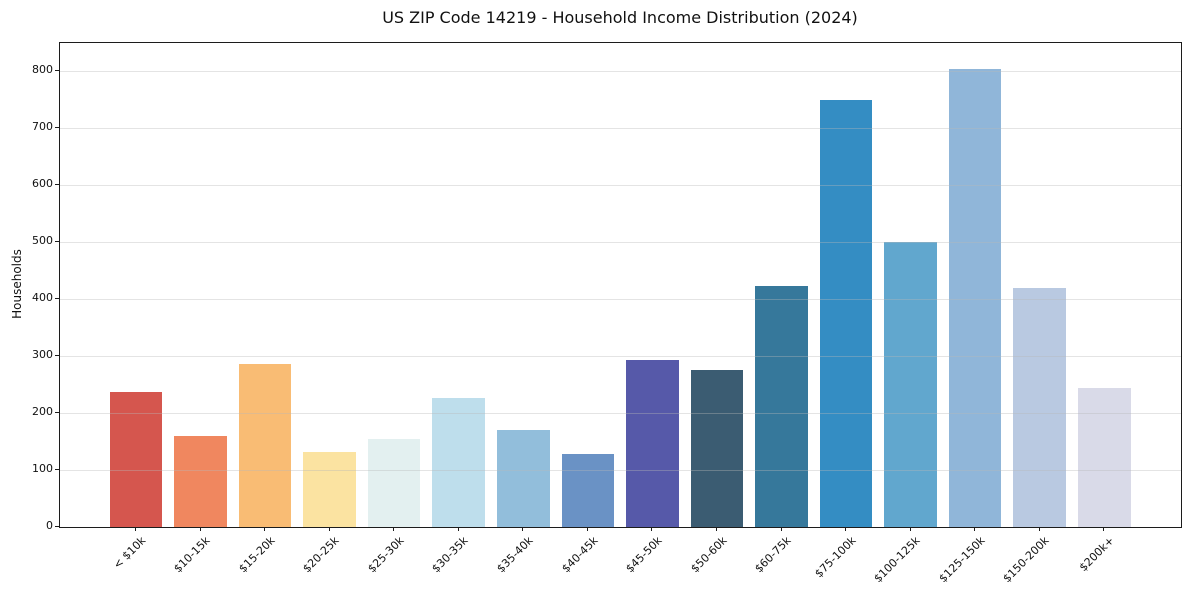 Image resolution: width=1189 pixels, height=590 pixels. What do you see at coordinates (708, 555) in the screenshot?
I see `x-tick-label: $50-60k` at bounding box center [708, 555].